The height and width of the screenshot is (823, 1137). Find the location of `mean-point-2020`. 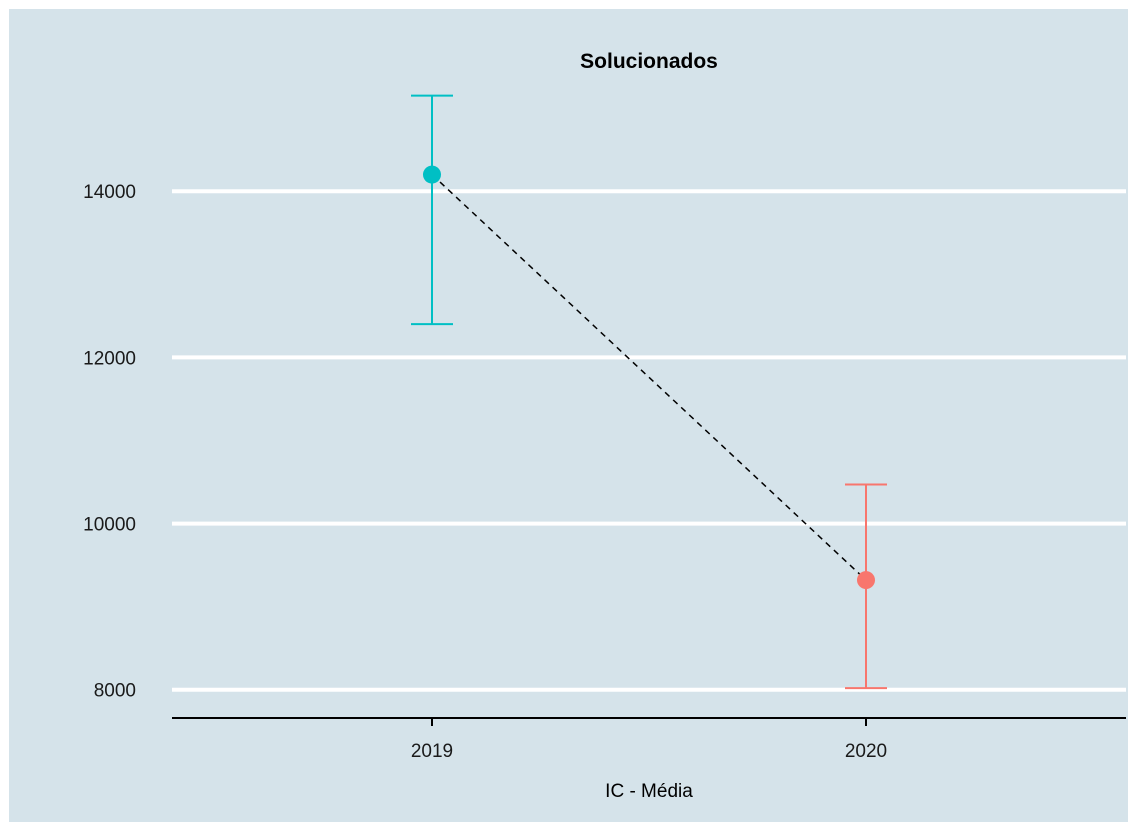

mean-point-2020 is located at coordinates (866, 580).